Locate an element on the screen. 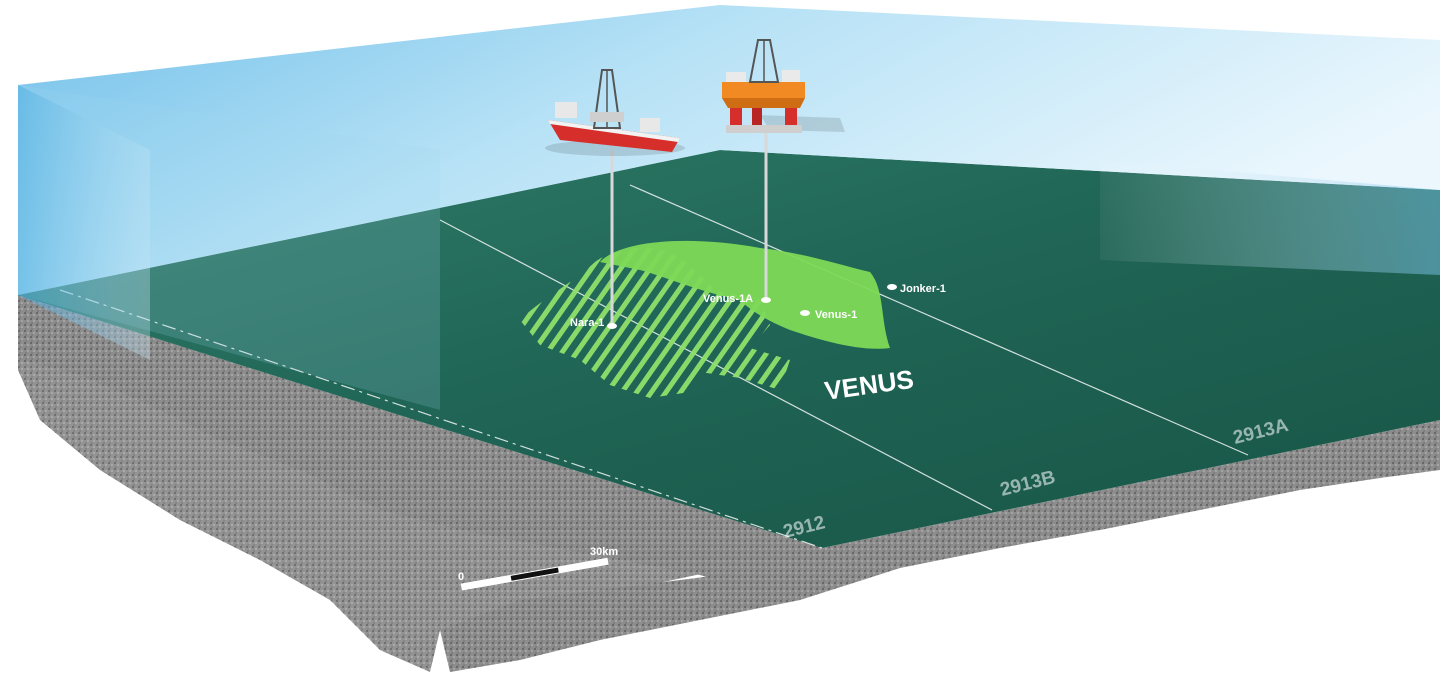  water-right-face is located at coordinates (1270, 217).